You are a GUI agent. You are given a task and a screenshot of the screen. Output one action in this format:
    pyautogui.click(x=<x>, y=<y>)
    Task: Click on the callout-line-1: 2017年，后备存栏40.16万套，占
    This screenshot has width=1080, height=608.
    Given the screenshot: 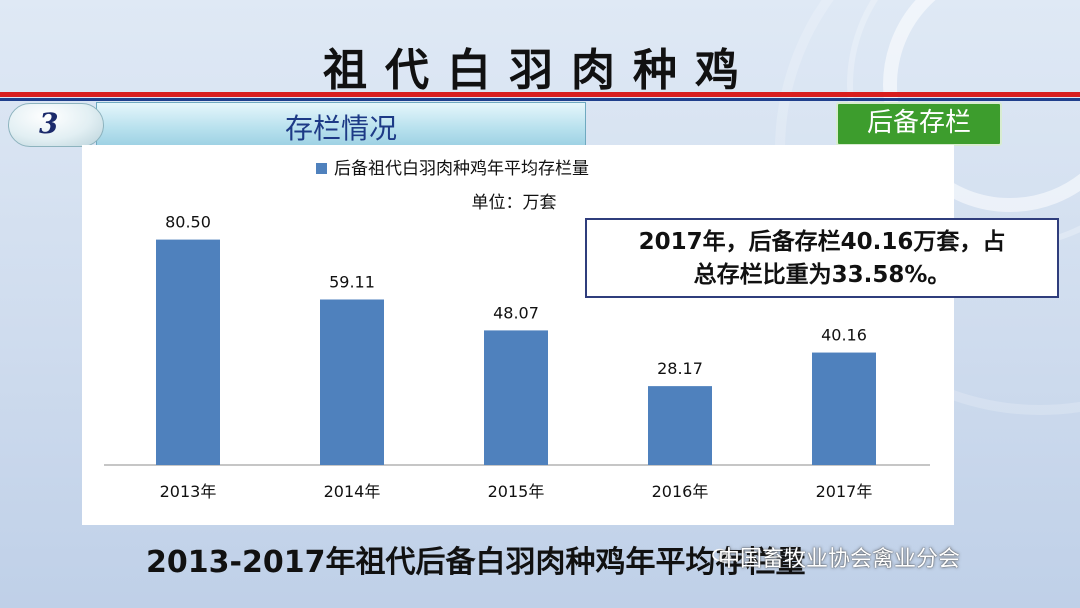 What is the action you would take?
    pyautogui.click(x=822, y=242)
    